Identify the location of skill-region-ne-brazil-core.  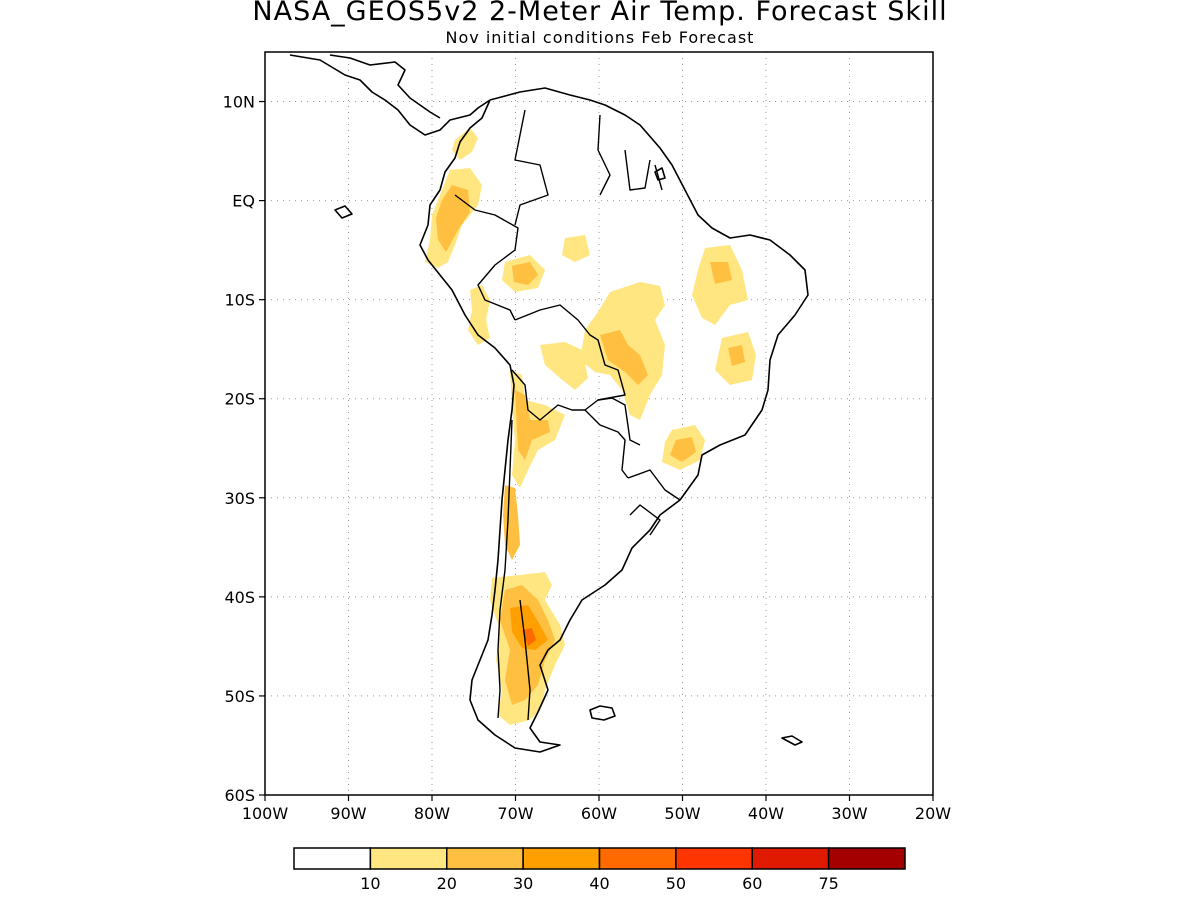
(721, 273).